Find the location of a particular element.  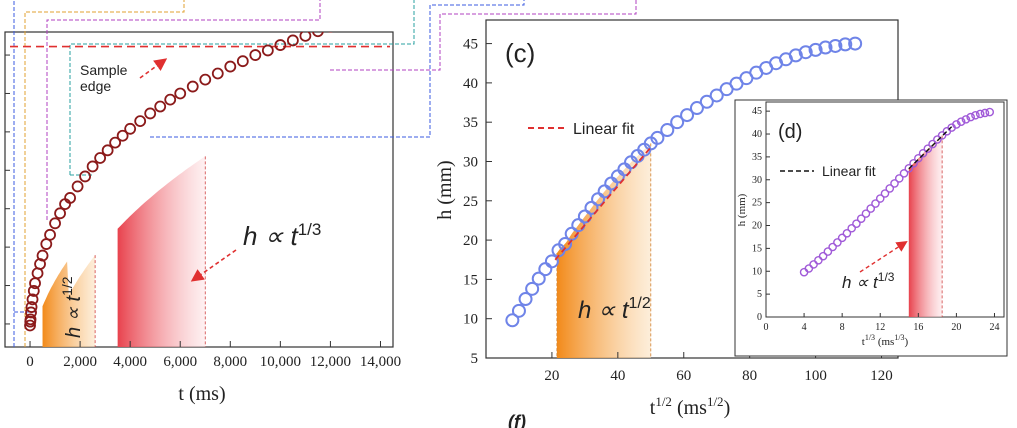

d-x-tick-label: 24 is located at coordinates (994, 327).